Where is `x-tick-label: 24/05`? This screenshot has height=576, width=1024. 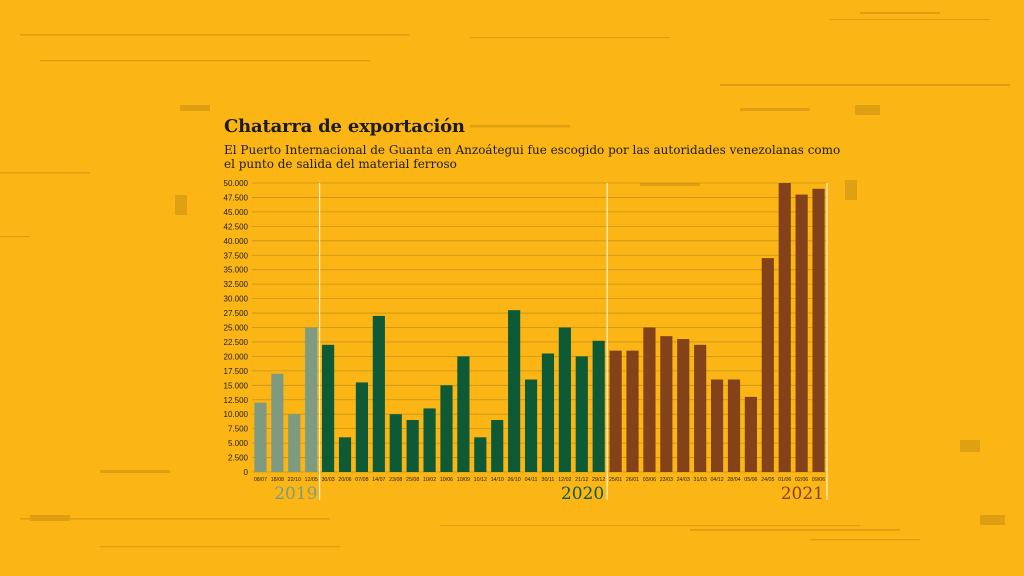
x-tick-label: 24/05 is located at coordinates (767, 480).